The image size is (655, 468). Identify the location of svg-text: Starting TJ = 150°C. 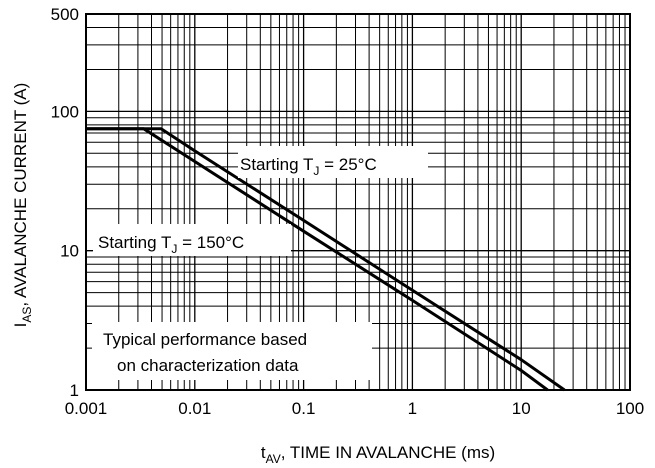
(171, 244).